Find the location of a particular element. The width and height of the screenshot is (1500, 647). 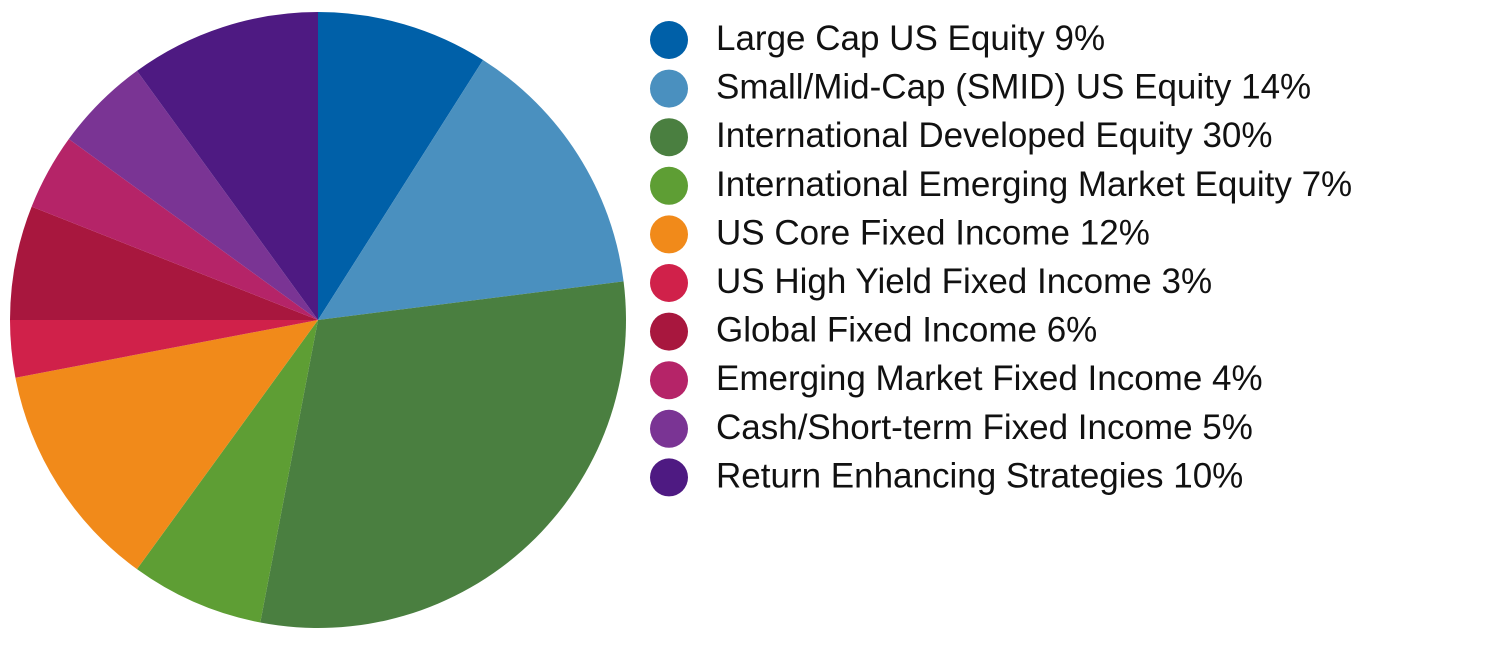

legend-label: Small/Mid-Cap (SMID) US Equity 14% is located at coordinates (1013, 87).